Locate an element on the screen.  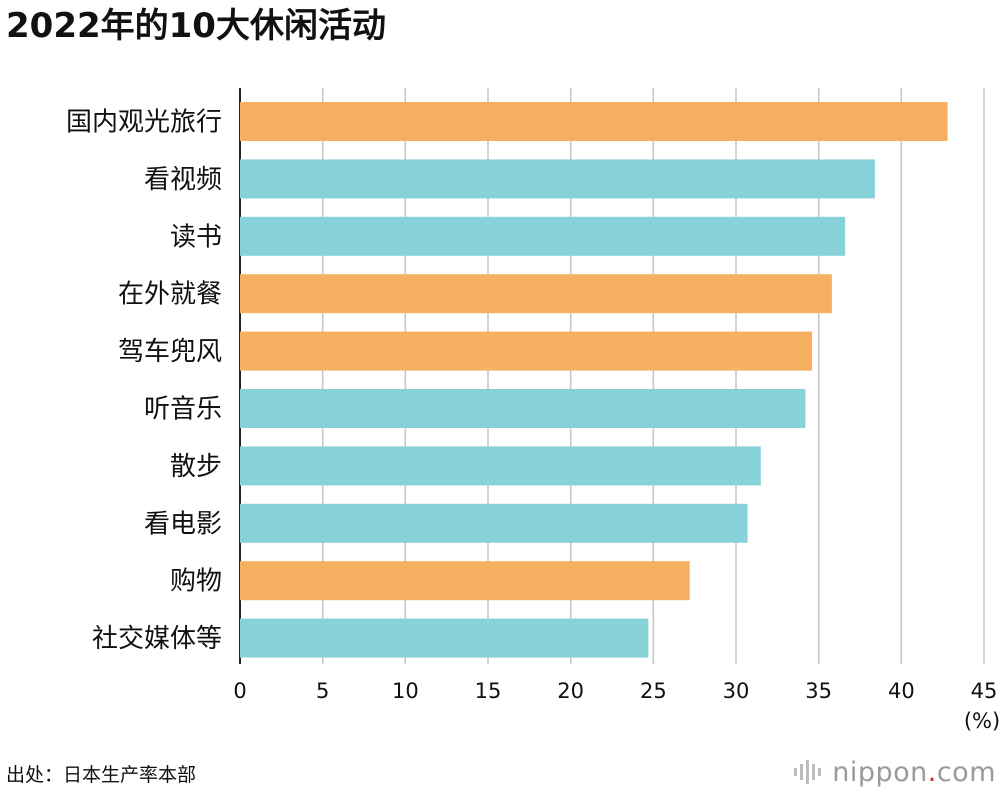
category-label: 散步 is located at coordinates (196, 467).